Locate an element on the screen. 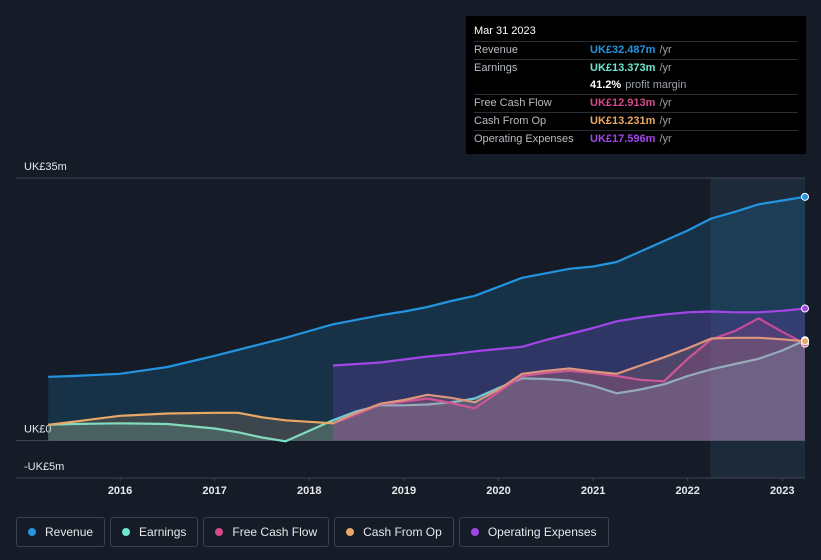 Image resolution: width=821 pixels, height=560 pixels. x-tick-label: 2019 is located at coordinates (404, 491).